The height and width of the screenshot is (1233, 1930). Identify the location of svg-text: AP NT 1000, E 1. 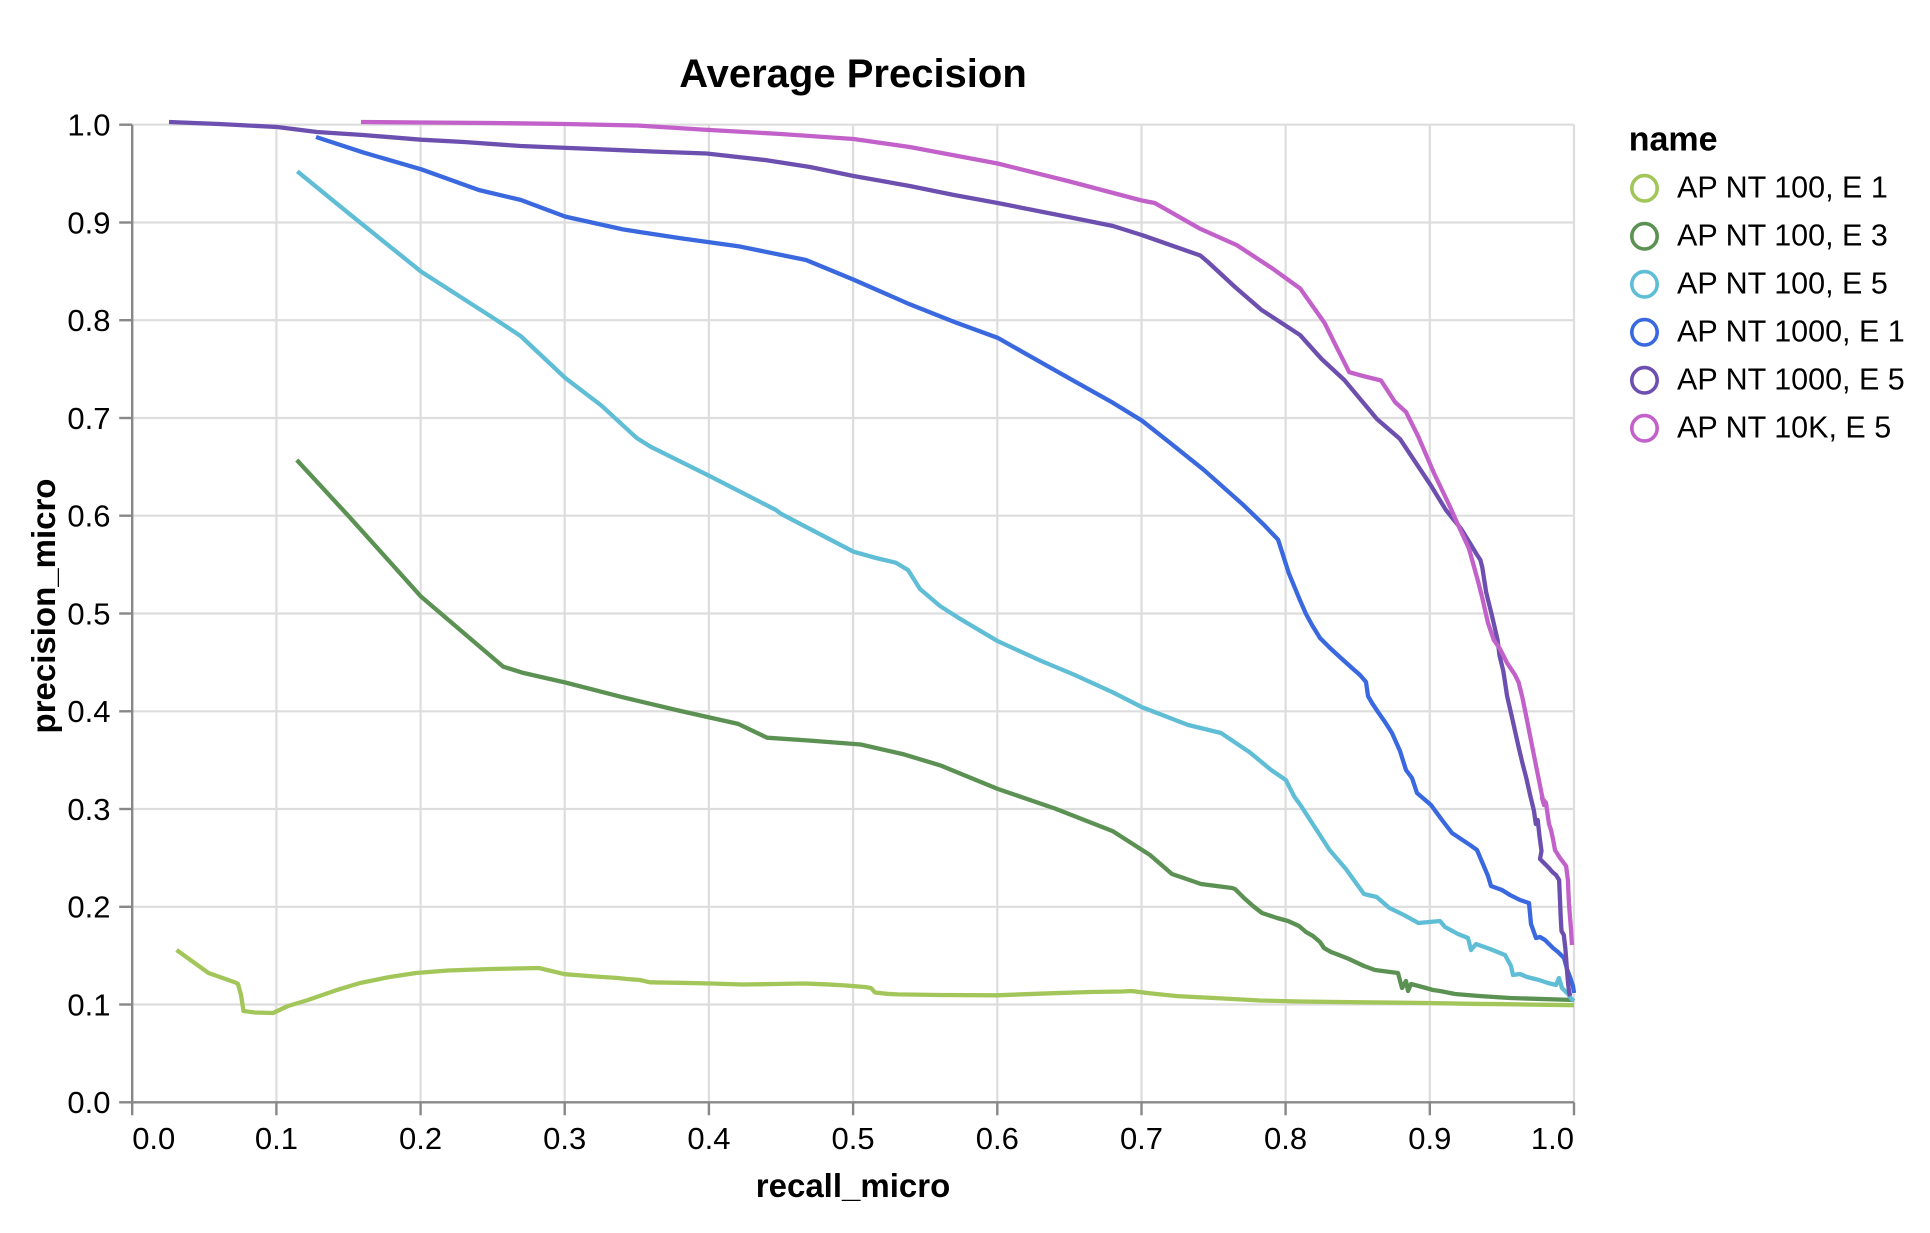
(1791, 332).